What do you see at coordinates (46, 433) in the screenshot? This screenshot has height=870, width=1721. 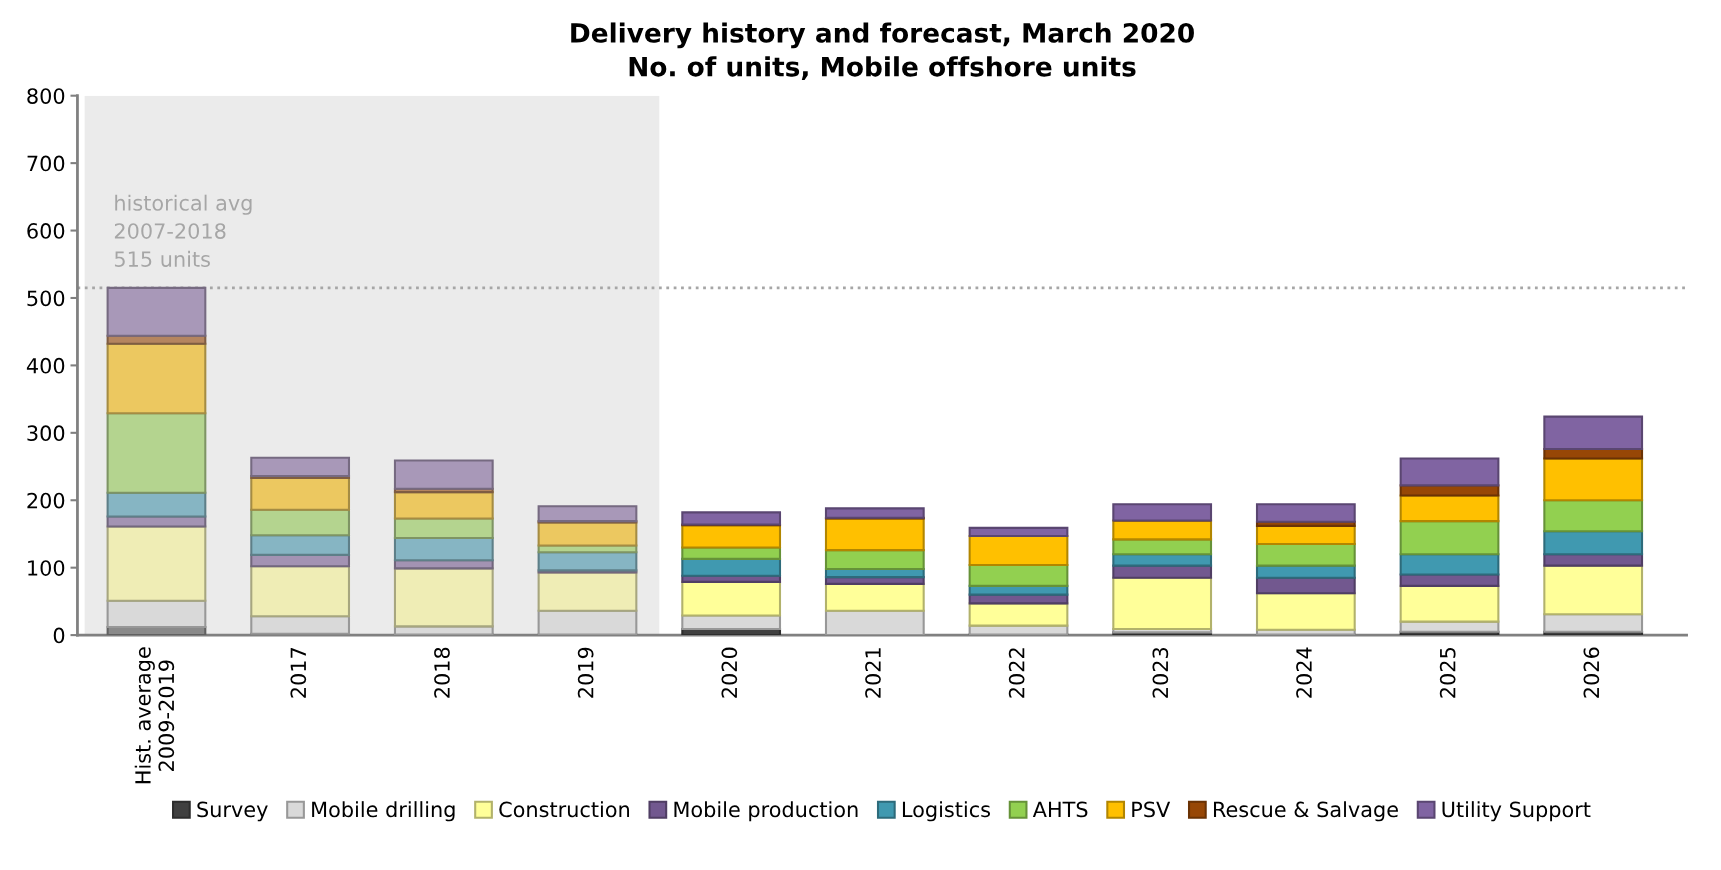 I see `y-tick-label: 300` at bounding box center [46, 433].